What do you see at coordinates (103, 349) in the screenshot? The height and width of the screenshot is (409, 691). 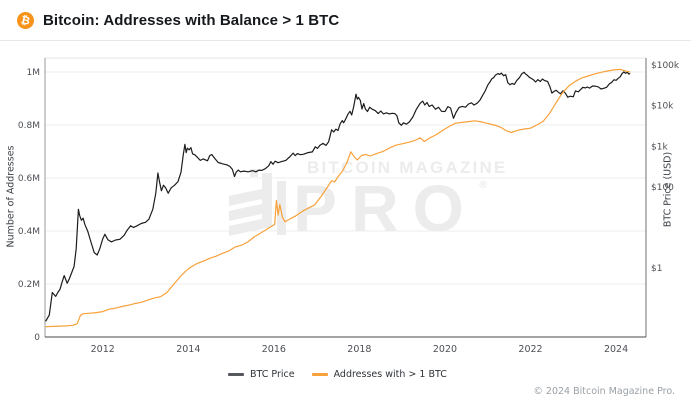 I see `x-tick-label: 2012` at bounding box center [103, 349].